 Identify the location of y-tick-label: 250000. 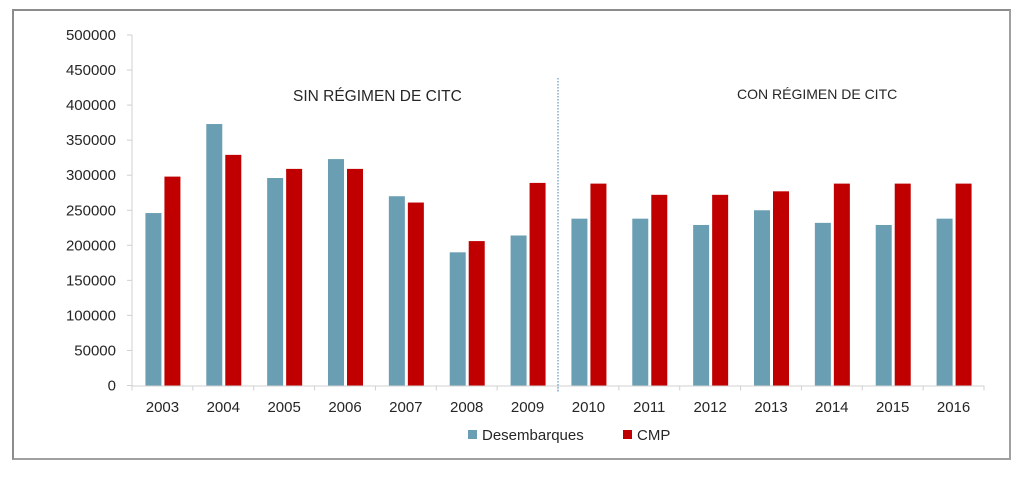
(91, 210).